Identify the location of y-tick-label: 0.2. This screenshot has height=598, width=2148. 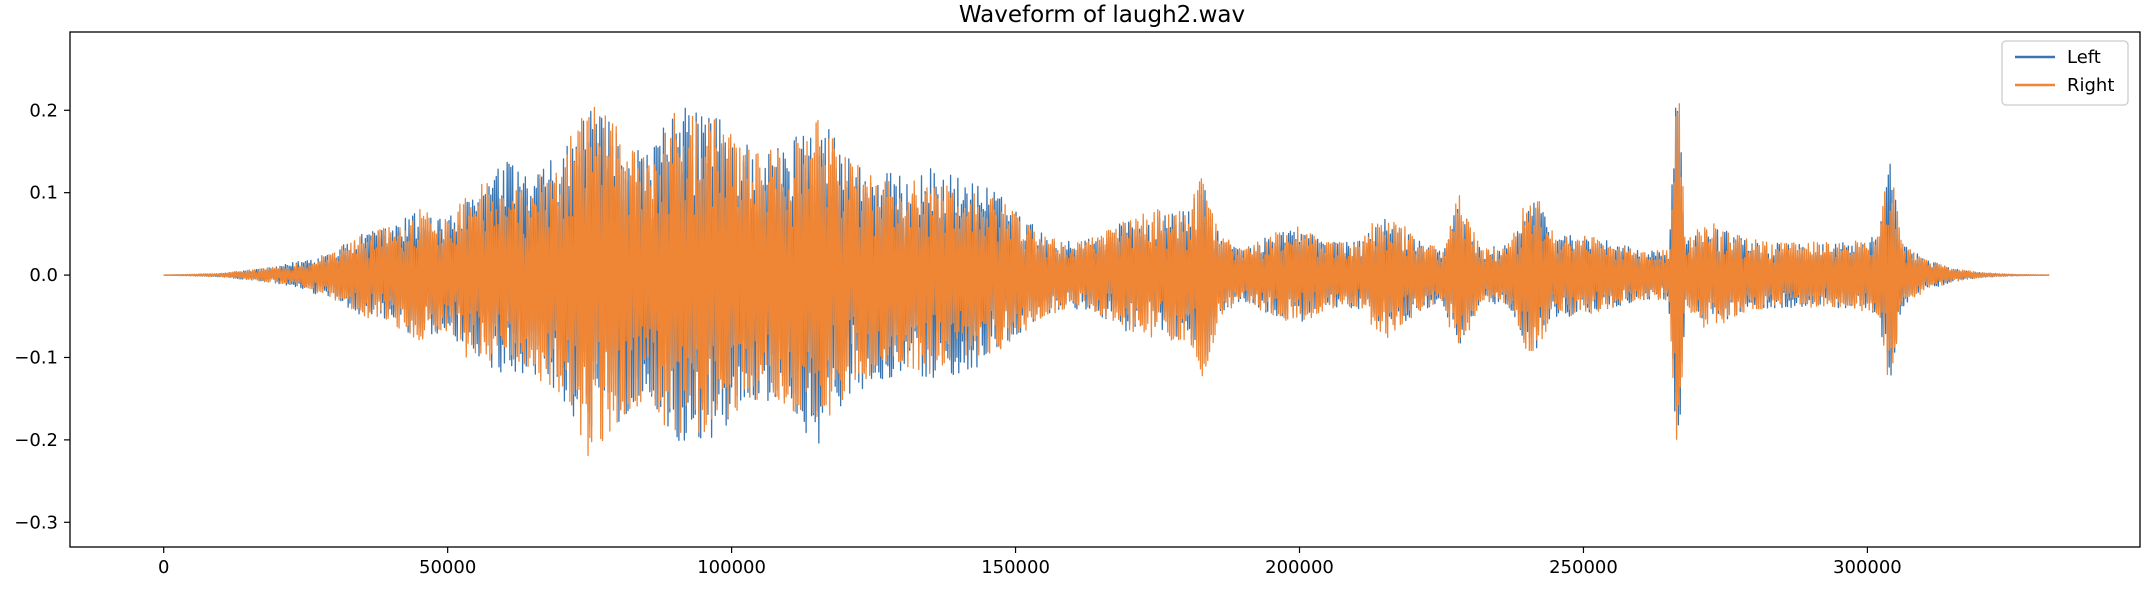
(43, 110).